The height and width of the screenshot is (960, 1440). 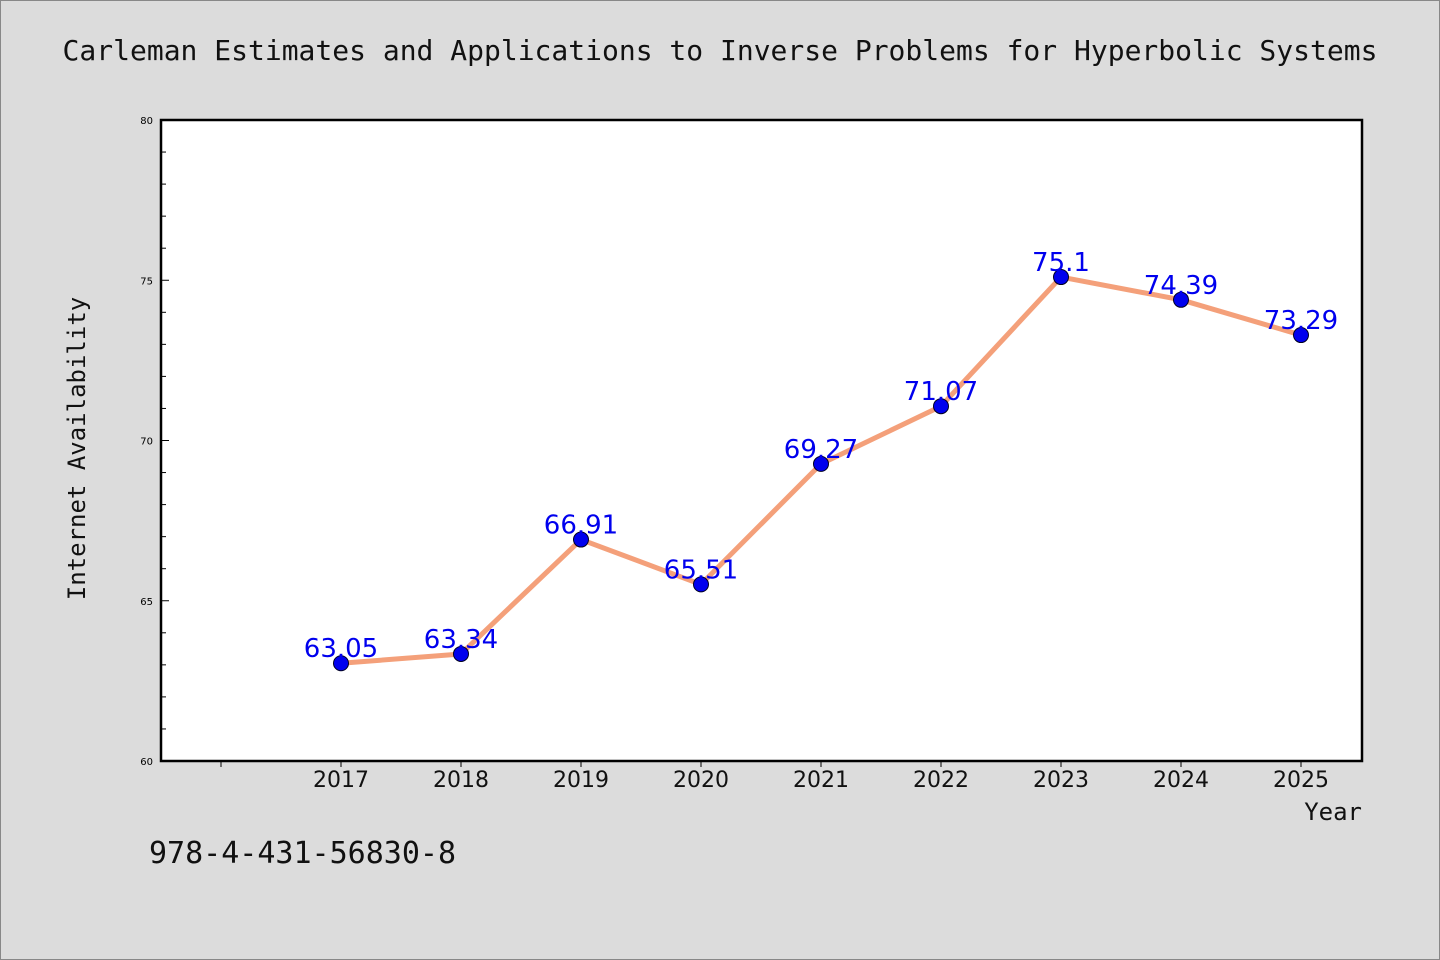 What do you see at coordinates (701, 570) in the screenshot?
I see `data-label: 65.51` at bounding box center [701, 570].